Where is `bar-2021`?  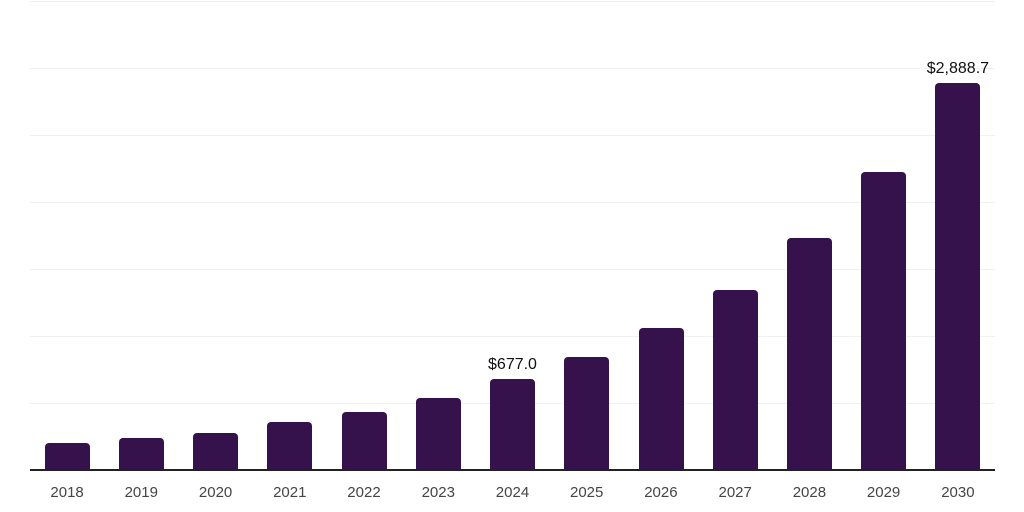
bar-2021 is located at coordinates (290, 445).